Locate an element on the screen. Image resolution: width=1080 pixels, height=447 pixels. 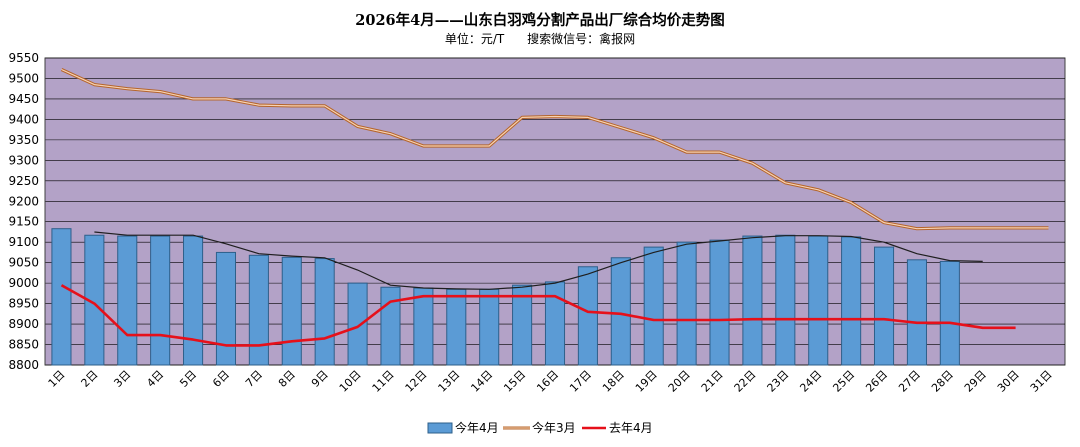
x-tick-label: 9日 is located at coordinates (320, 379).